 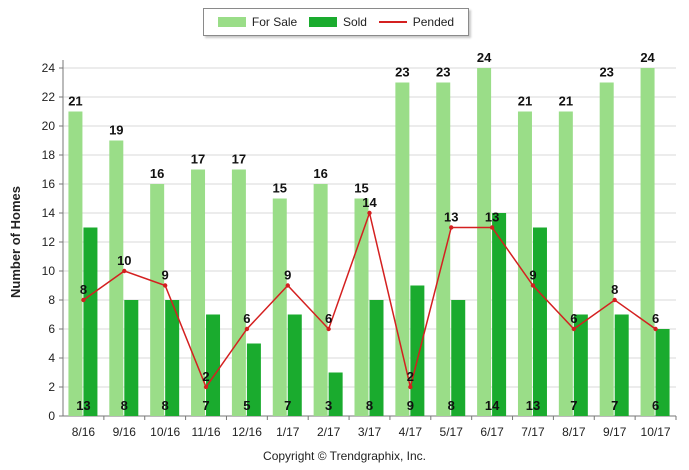 I want to click on x-tick-label: 2/17, so click(x=329, y=432).